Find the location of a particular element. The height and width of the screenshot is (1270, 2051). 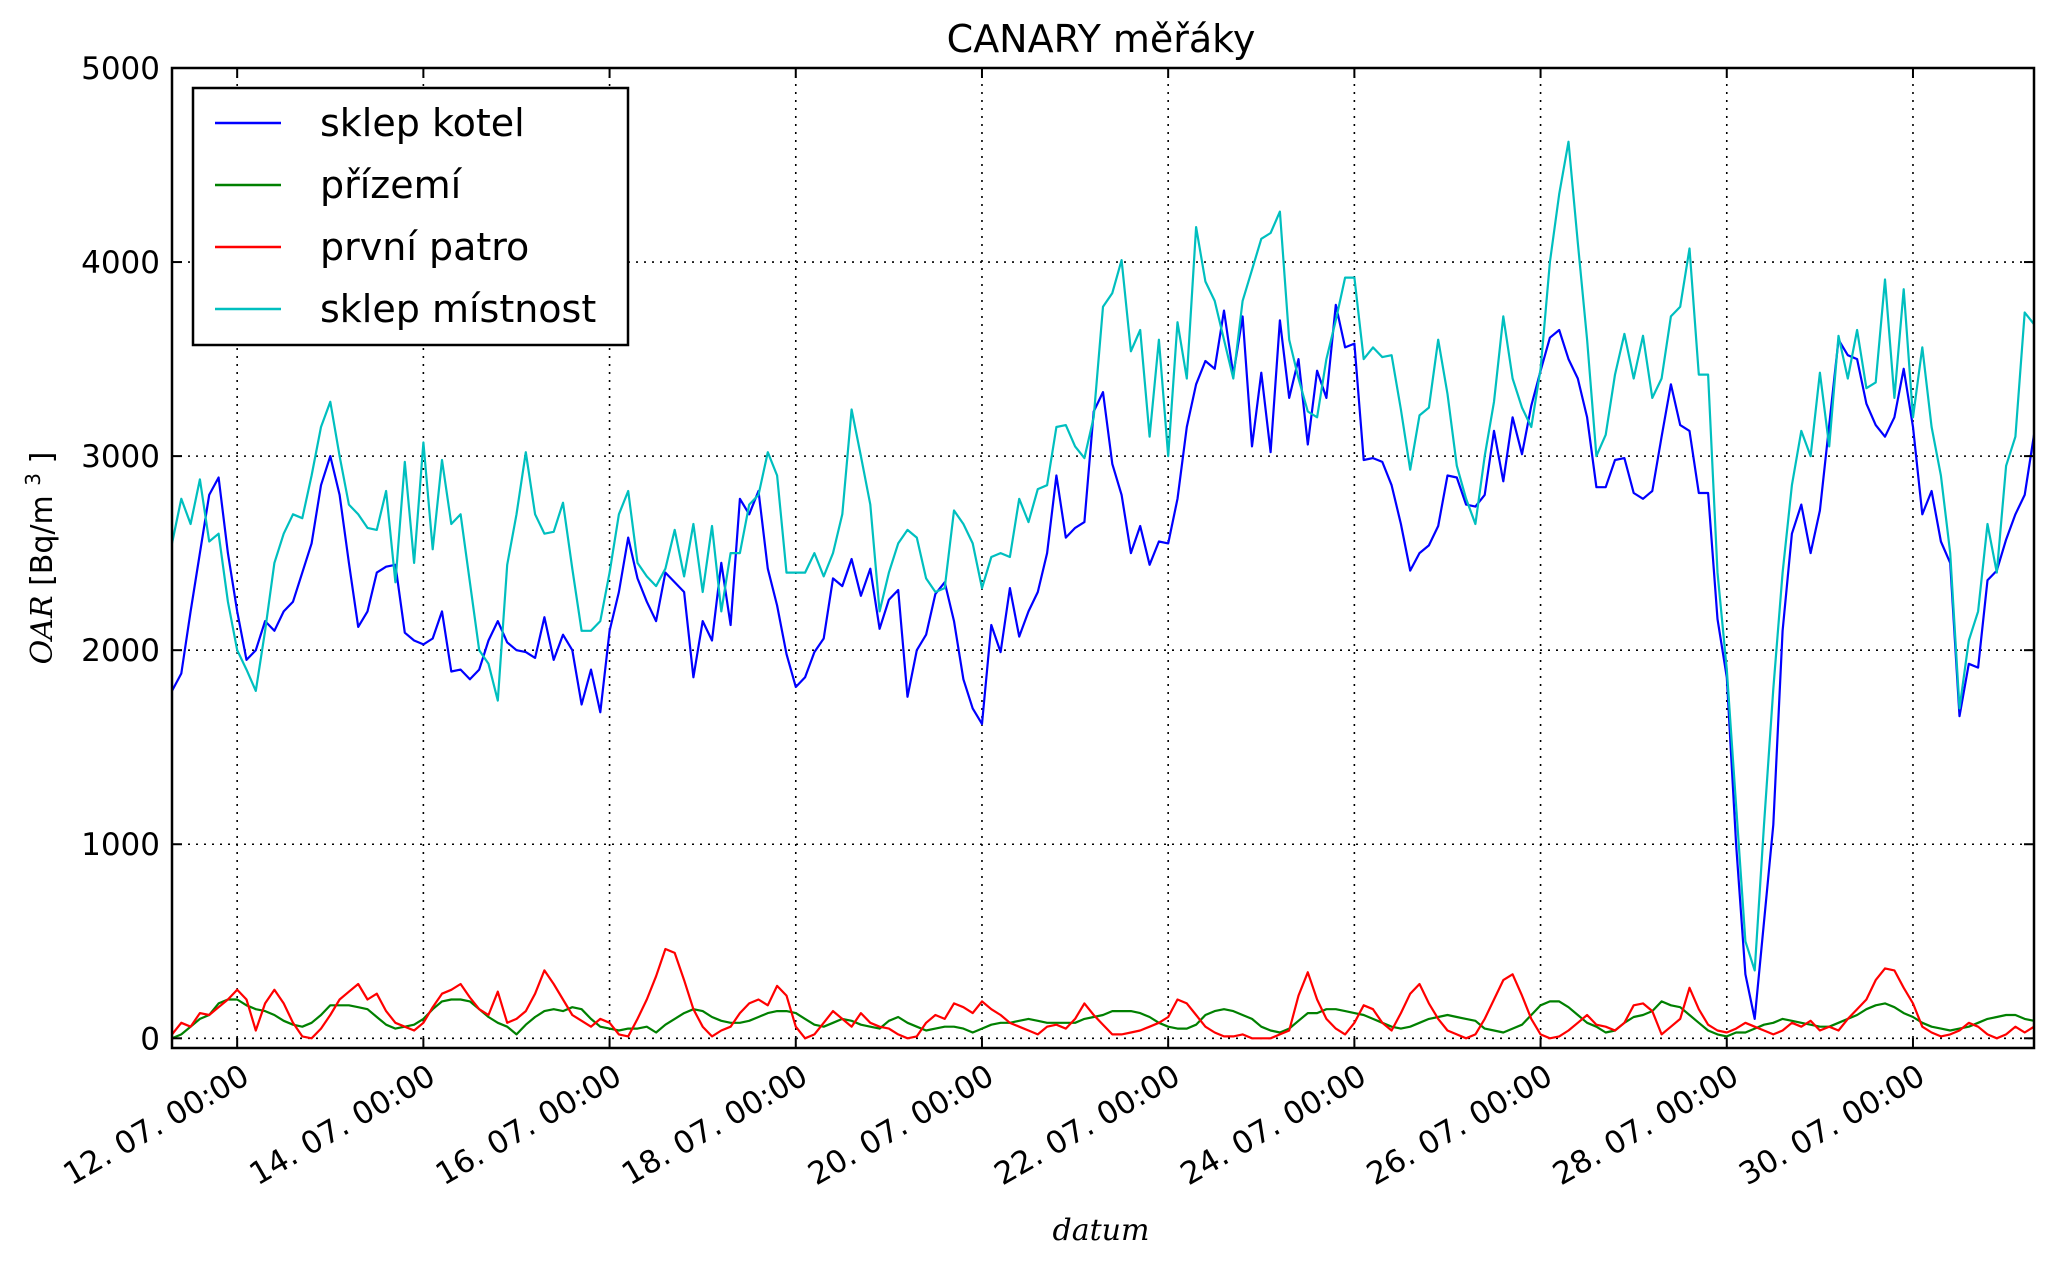

y-axis-label: OAR [Bq/m 3 ] is located at coordinates (36, 558).